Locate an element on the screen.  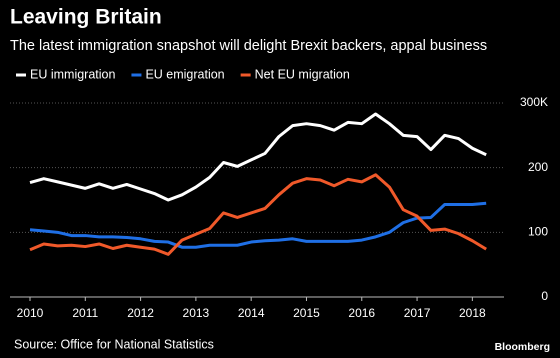
x-tick-label: 2018 is located at coordinates (472, 313).